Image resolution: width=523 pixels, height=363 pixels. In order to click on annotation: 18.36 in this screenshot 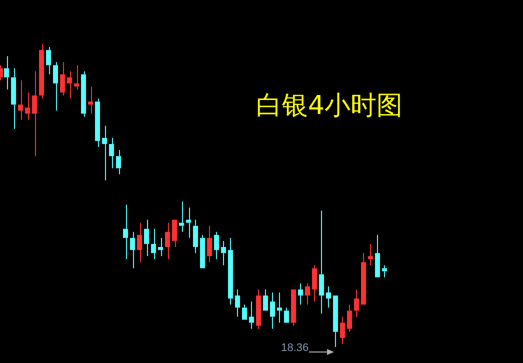, I will do `click(295, 348)`.